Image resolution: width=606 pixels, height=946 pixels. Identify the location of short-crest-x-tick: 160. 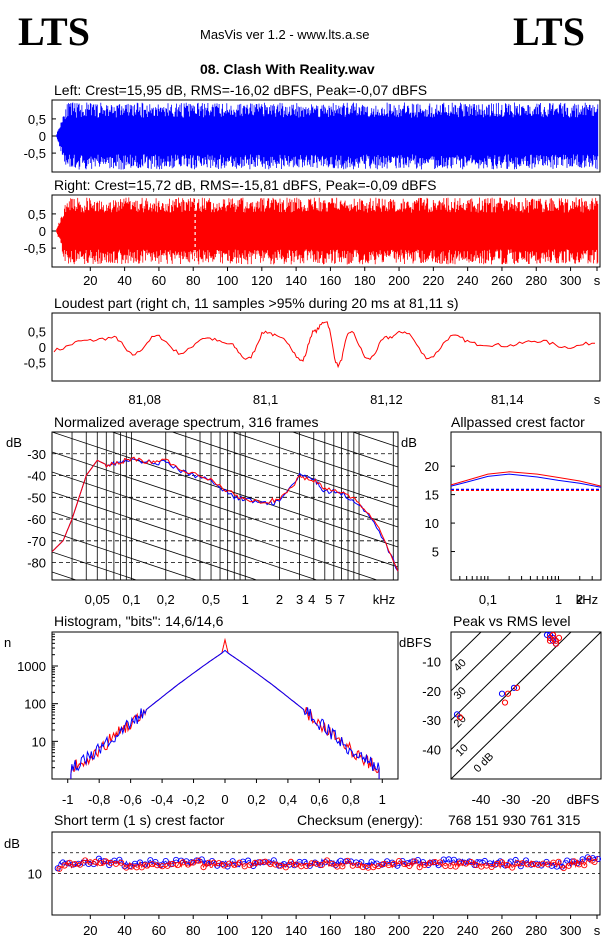
(331, 930).